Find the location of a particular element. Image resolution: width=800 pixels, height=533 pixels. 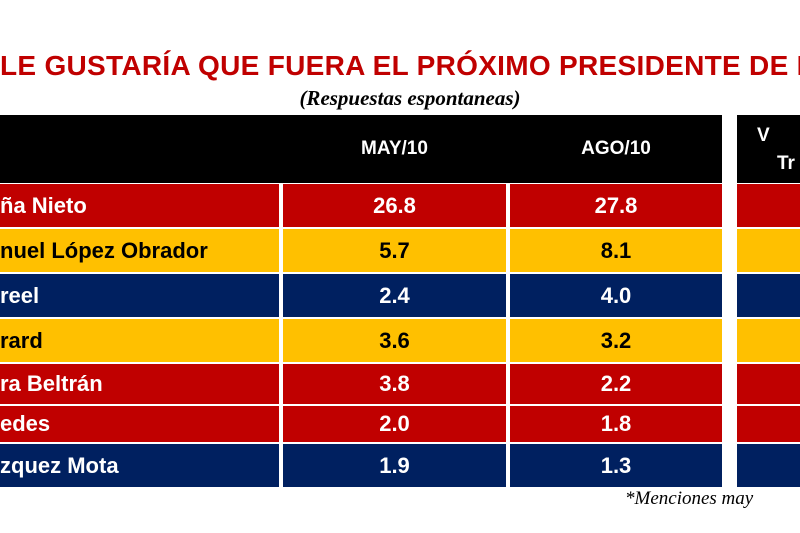

chart-subtitle: (Respuestas espontaneas) is located at coordinates (410, 98).